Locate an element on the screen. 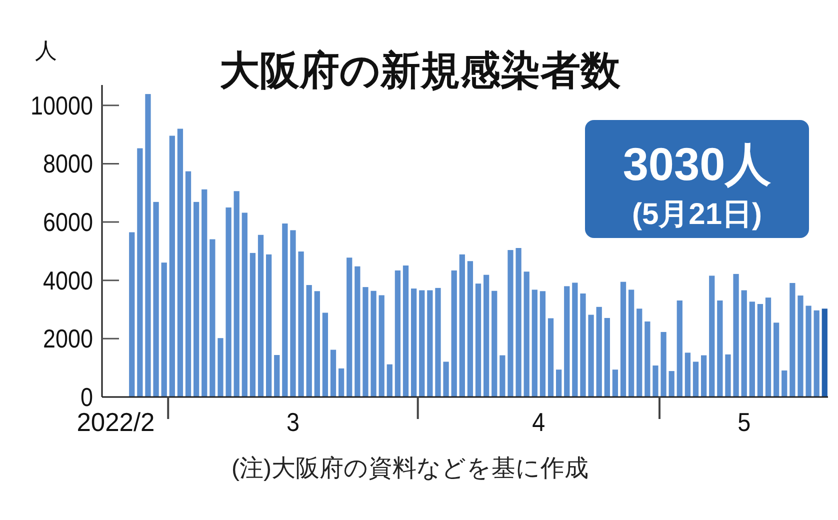 The image size is (838, 520). y-tick-label: 6000 is located at coordinates (72, 222).